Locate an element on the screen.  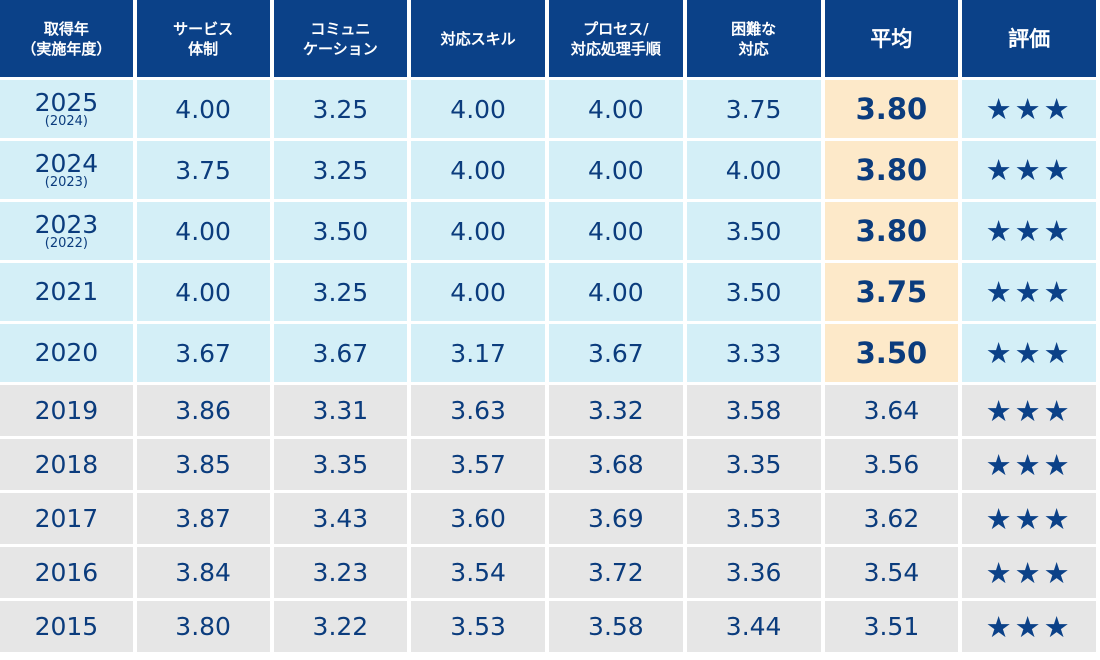
service-score: 3.84 is located at coordinates (203, 572).